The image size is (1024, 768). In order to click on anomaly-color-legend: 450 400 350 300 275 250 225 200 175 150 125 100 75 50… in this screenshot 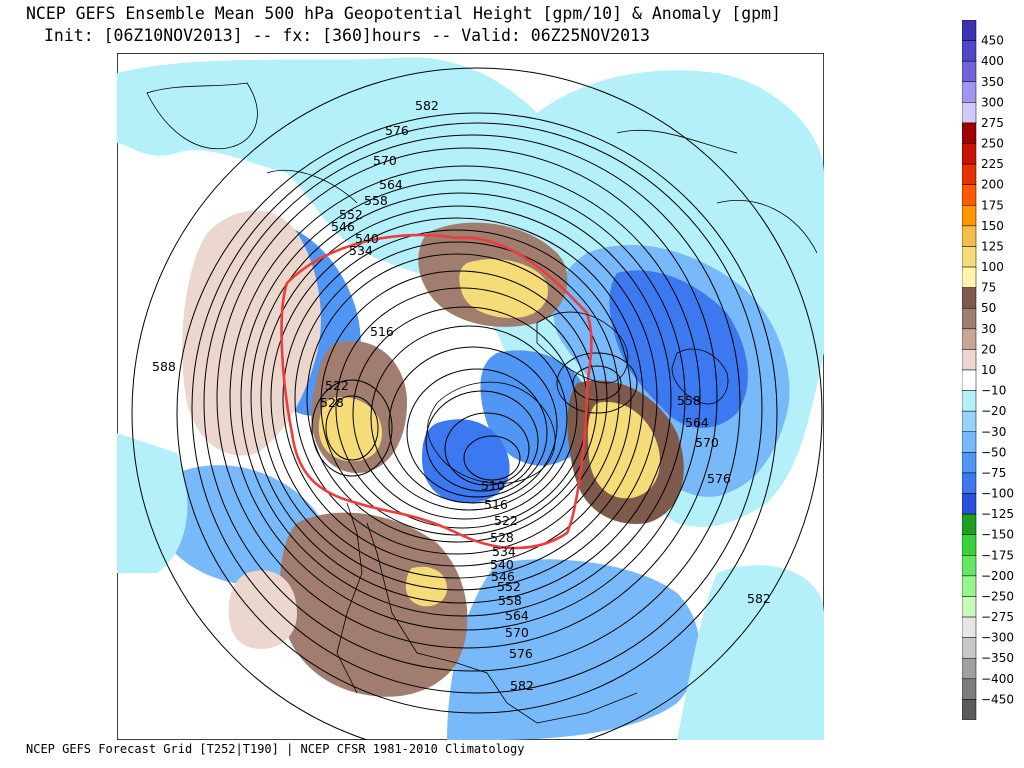, I will do `click(988, 370)`.